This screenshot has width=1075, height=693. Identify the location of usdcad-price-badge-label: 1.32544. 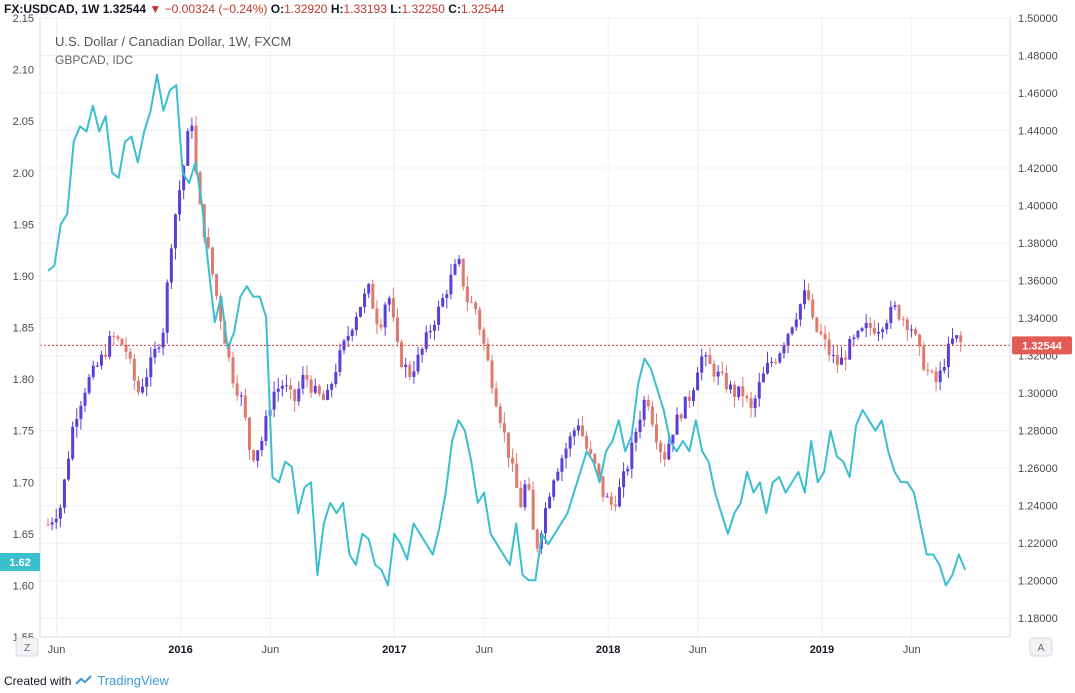
(1042, 346).